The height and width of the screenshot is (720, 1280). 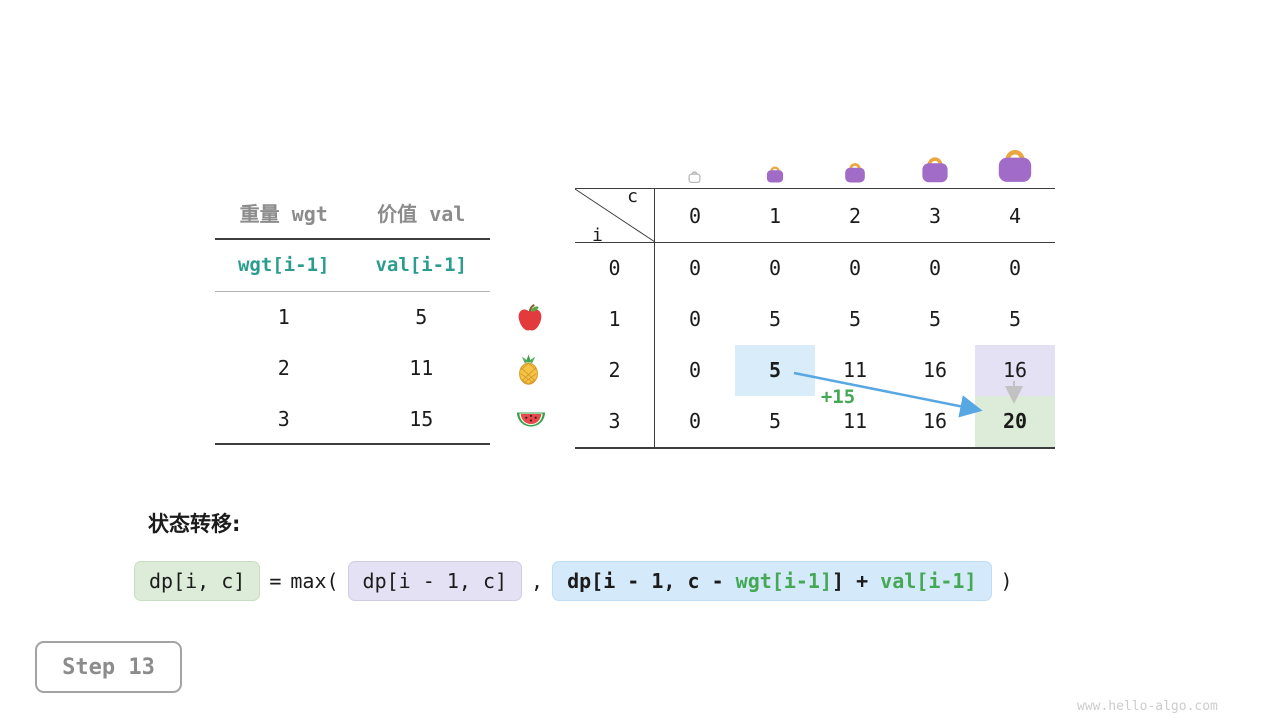 I want to click on dp-row-3: 3 0 5 11 16 20, so click(x=815, y=421).